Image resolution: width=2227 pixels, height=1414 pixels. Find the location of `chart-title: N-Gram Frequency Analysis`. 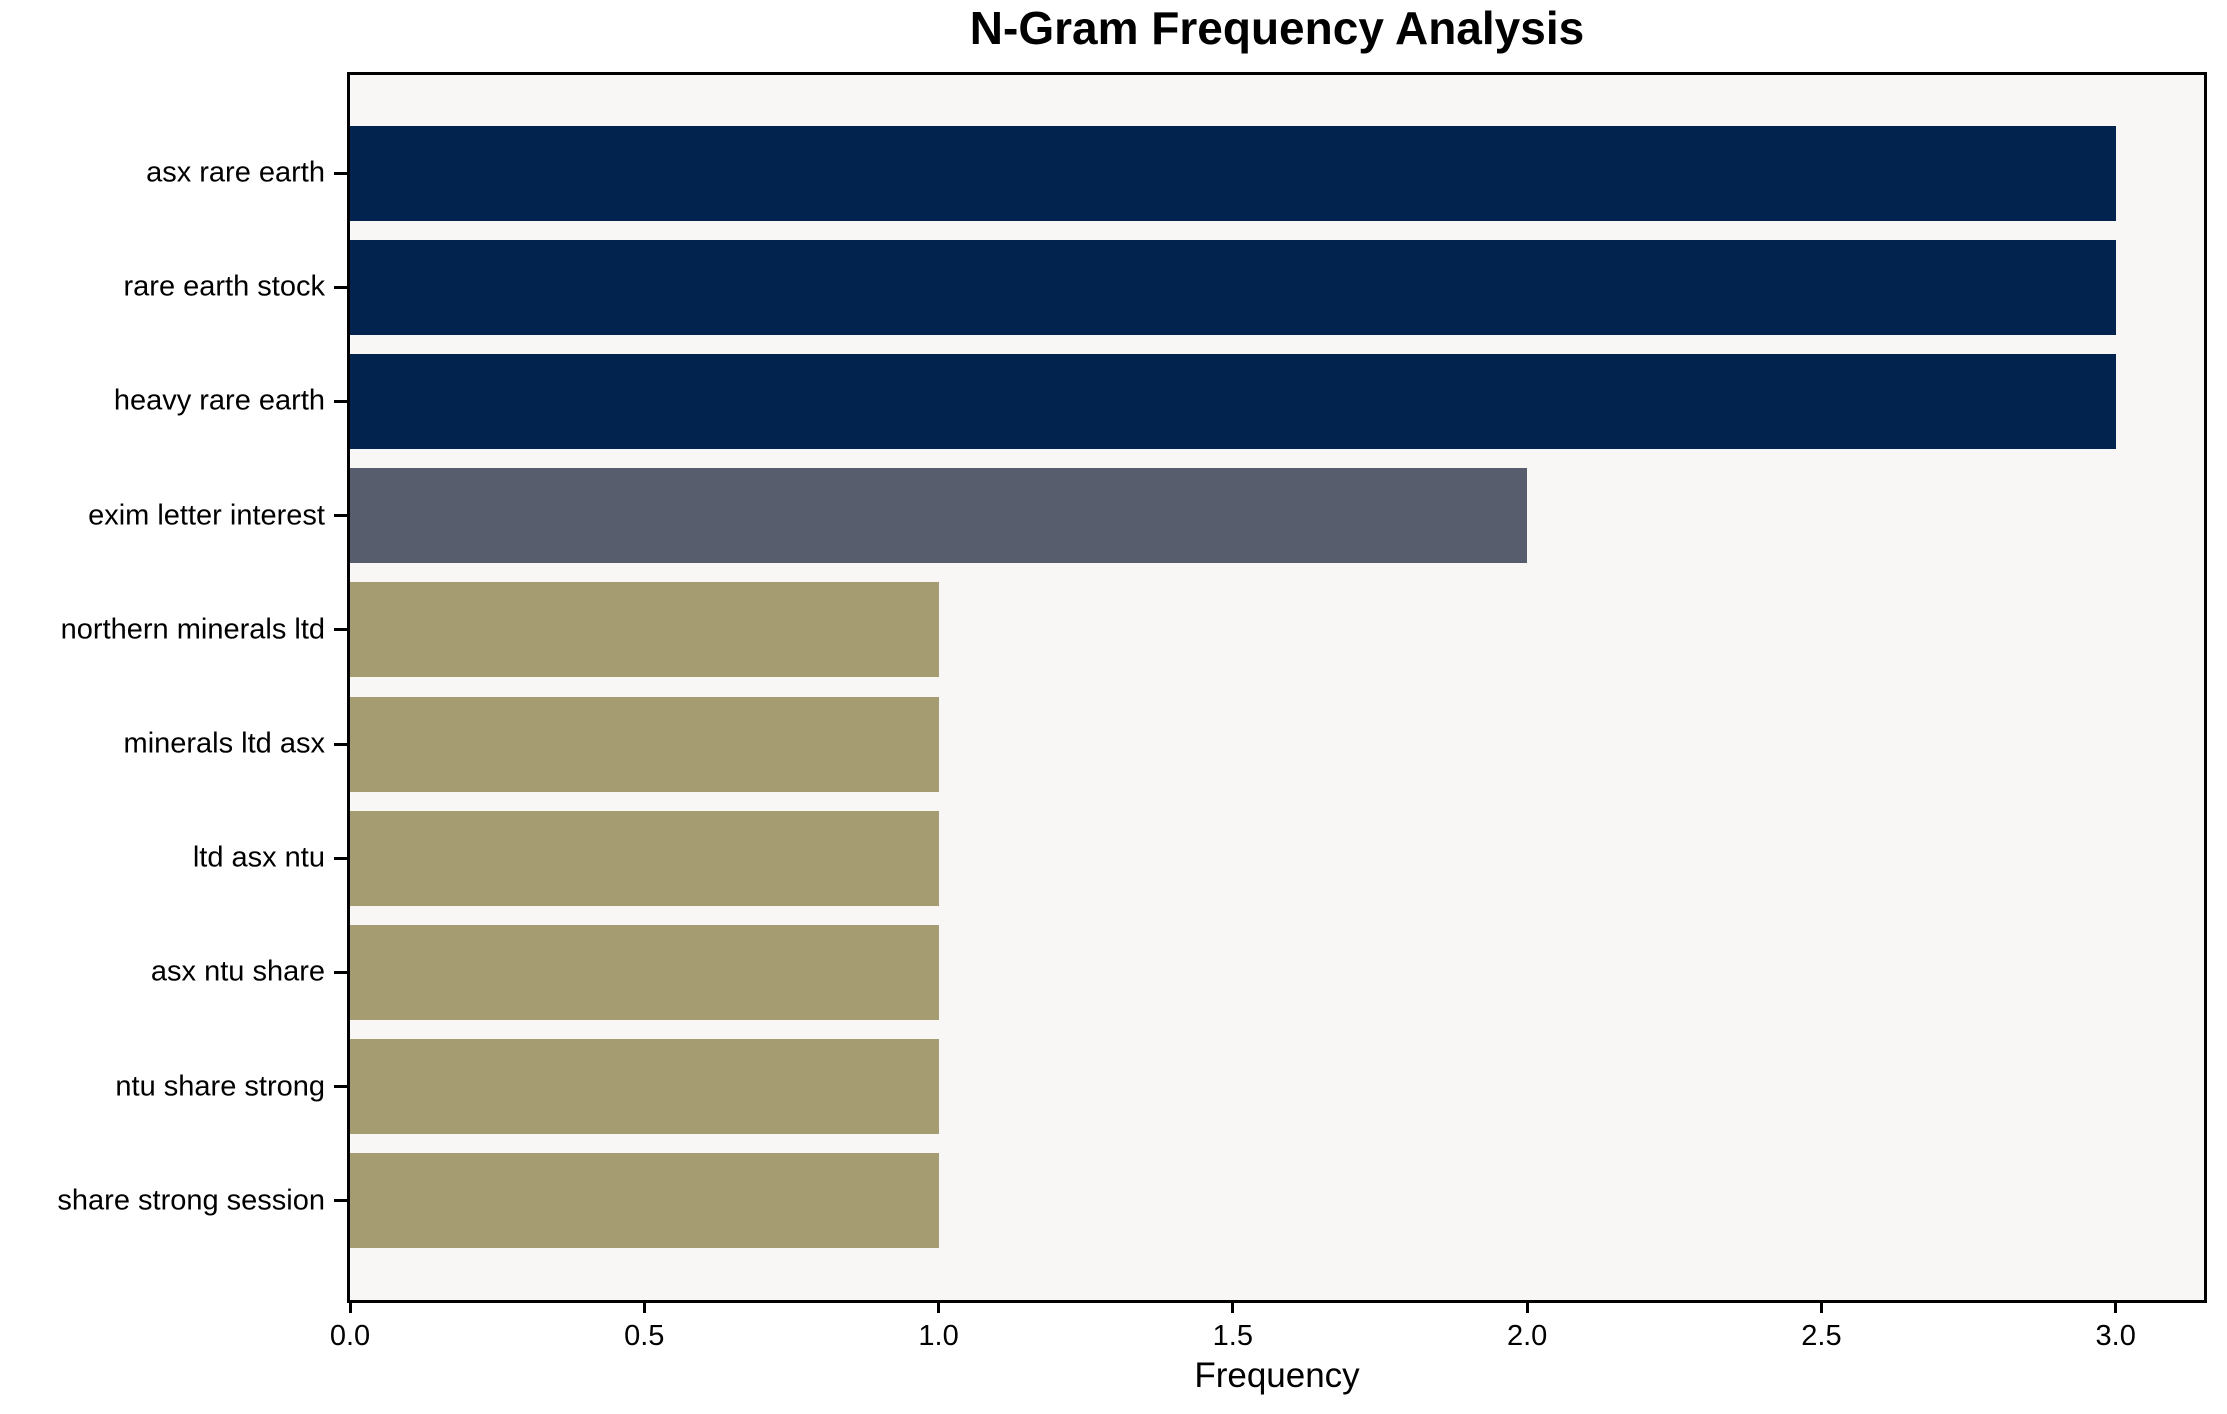

chart-title: N-Gram Frequency Analysis is located at coordinates (1277, 28).